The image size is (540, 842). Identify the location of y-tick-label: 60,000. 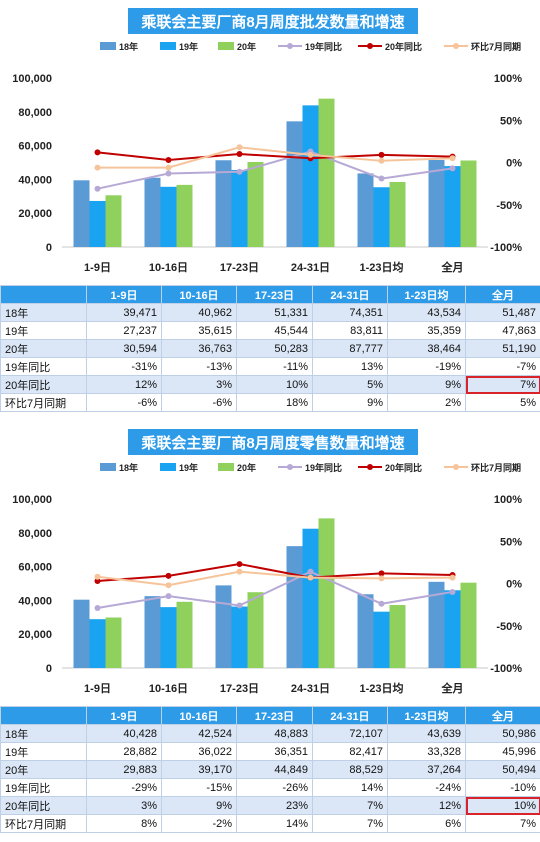
(35, 147).